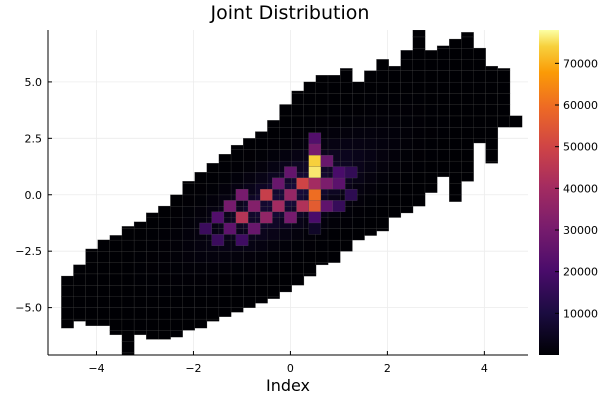 The image size is (600, 400). What do you see at coordinates (290, 13) in the screenshot?
I see `chart-title: Joint Distribution` at bounding box center [290, 13].